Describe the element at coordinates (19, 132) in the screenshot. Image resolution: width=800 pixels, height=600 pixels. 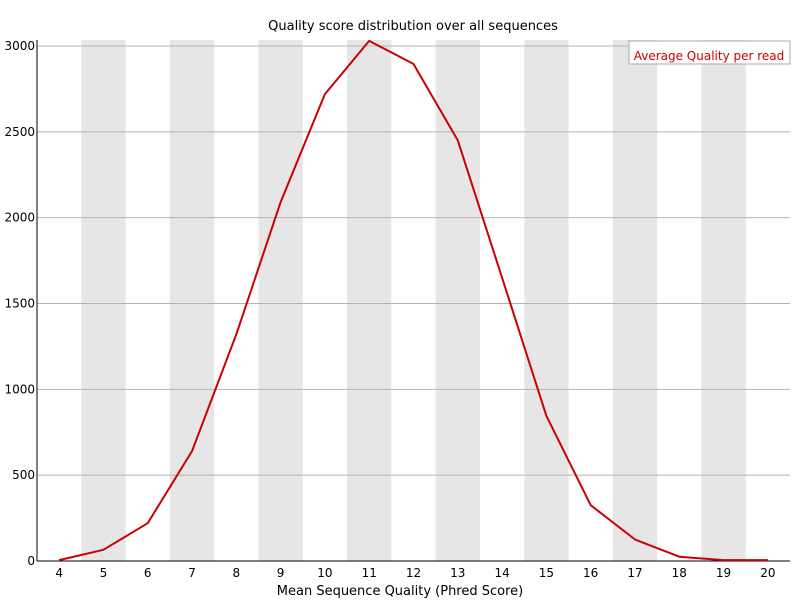
I see `y-tick-label: 2500` at that location.